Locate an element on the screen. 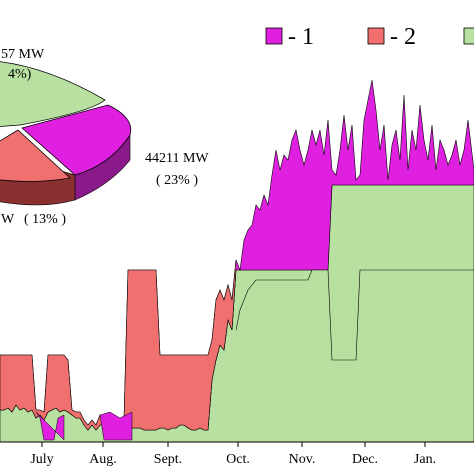  pie-label-2-pct: ( 13% ) is located at coordinates (45, 219).